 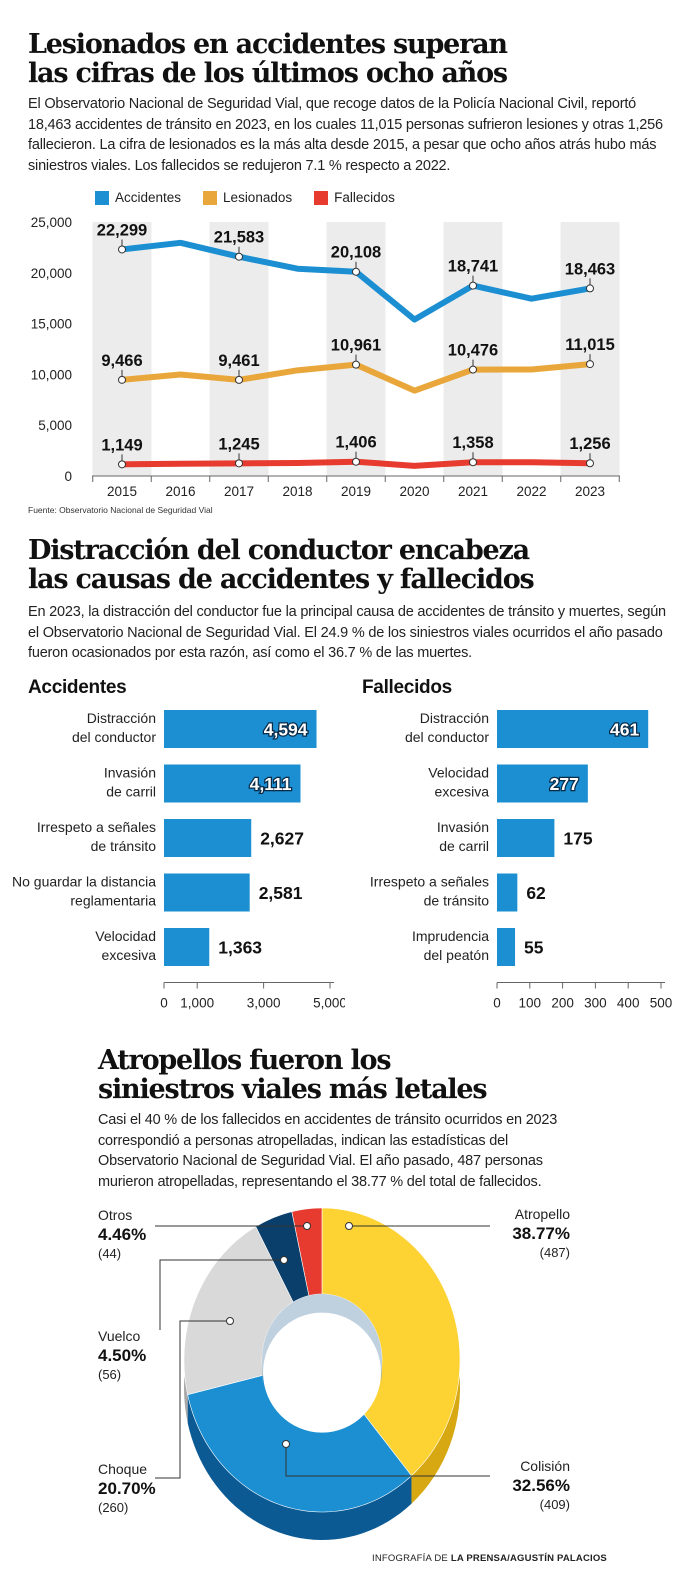 What do you see at coordinates (282, 839) in the screenshot?
I see `value-label-irrespeto-a-senales-de-transito: 2,627` at bounding box center [282, 839].